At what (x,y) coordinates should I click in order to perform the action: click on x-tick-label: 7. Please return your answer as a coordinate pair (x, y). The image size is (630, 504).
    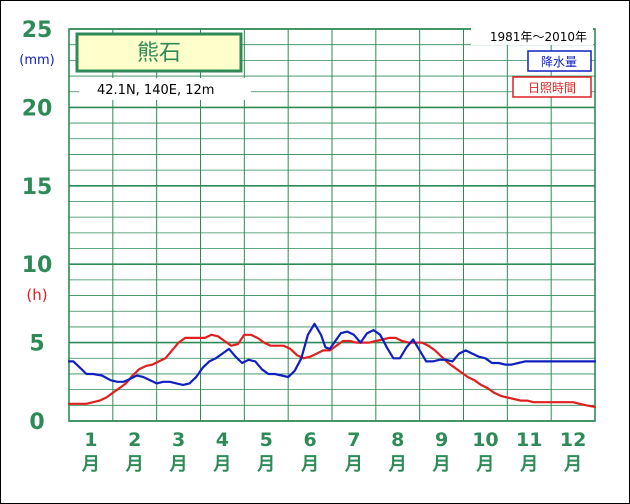
    Looking at the image, I should click on (353, 440).